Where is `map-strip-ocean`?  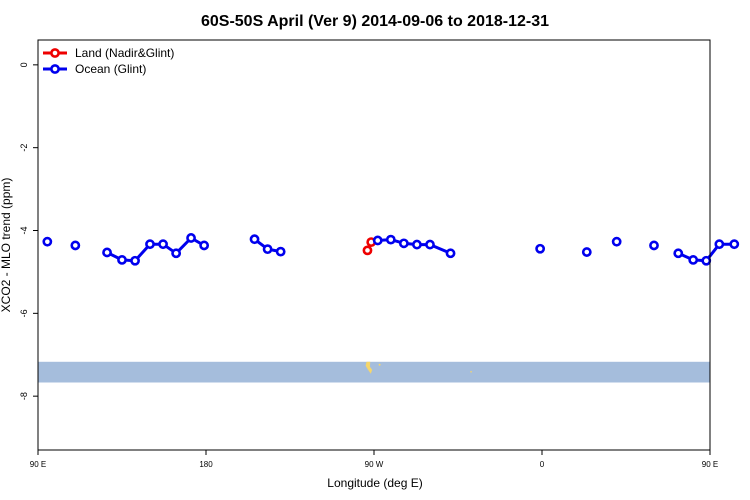 map-strip-ocean is located at coordinates (374, 372).